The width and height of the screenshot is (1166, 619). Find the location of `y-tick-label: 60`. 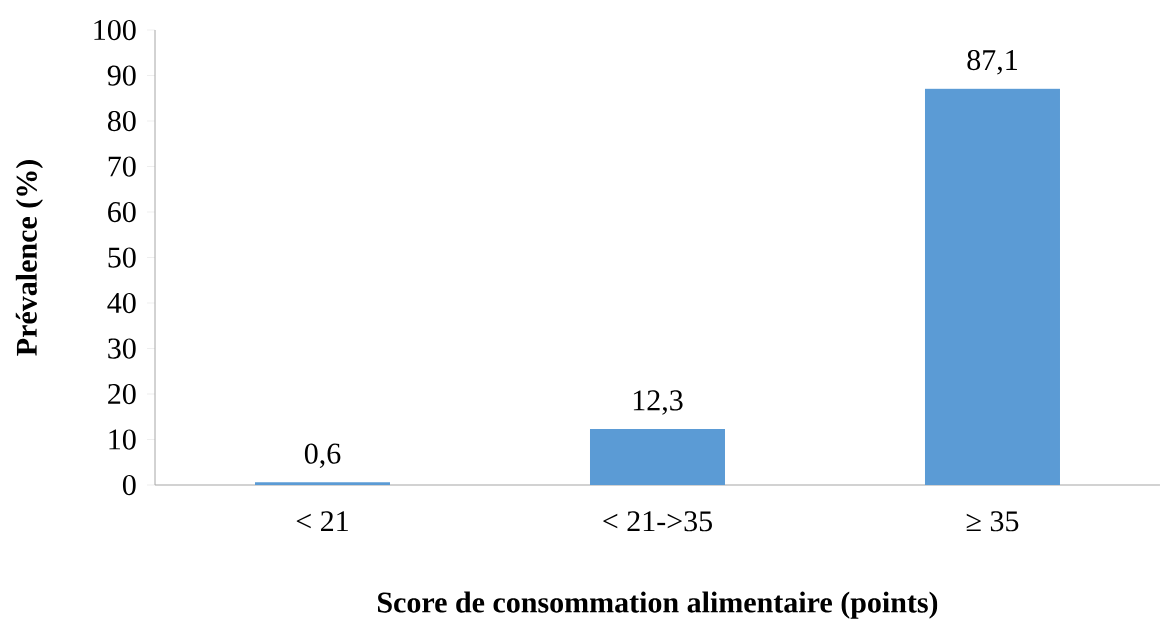

y-tick-label: 60 is located at coordinates (122, 212).